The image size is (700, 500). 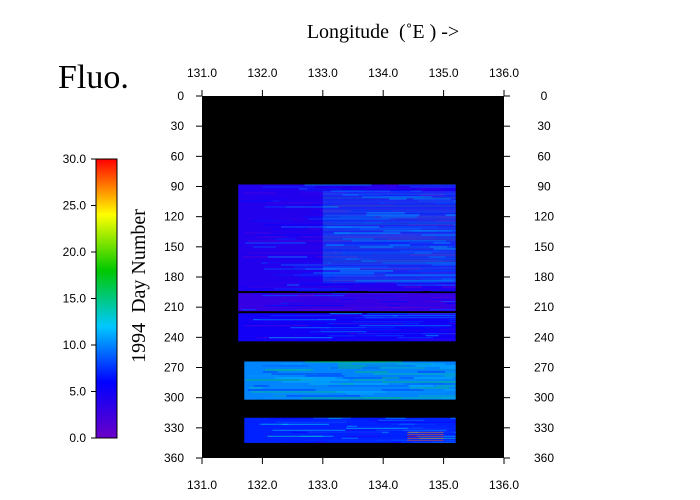 What do you see at coordinates (174, 428) in the screenshot?
I see `y-tick-label-left: 330` at bounding box center [174, 428].